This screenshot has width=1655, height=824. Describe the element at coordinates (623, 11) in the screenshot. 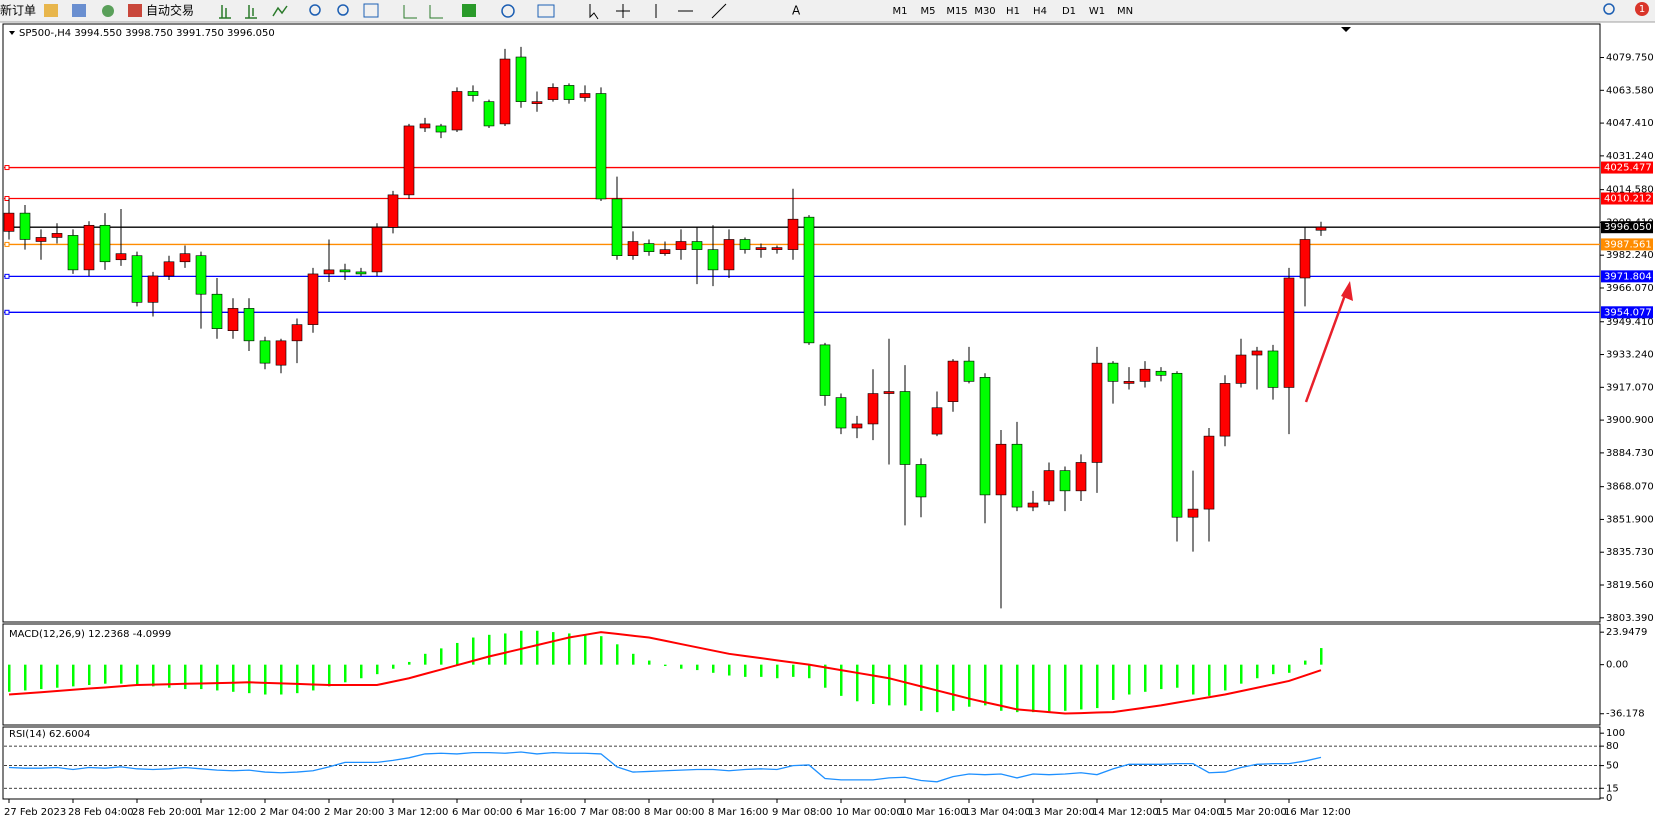

I see `crosshair-tool` at that location.